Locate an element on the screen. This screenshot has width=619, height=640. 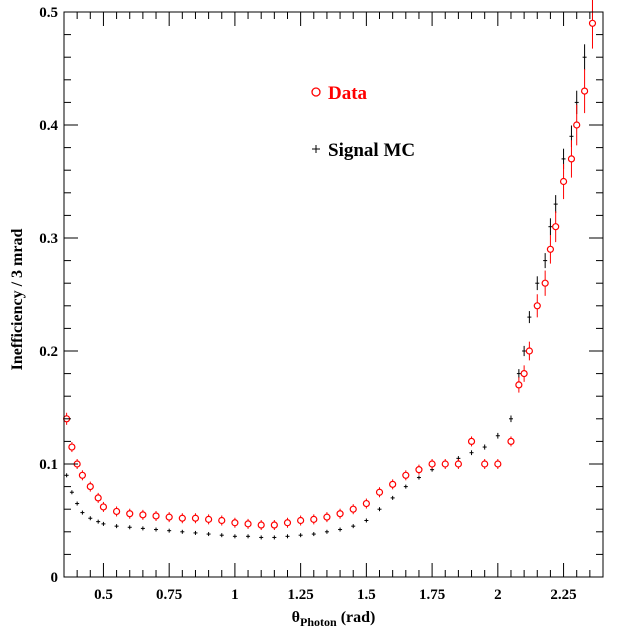
x-tick-label: 1.25 is located at coordinates (301, 595).